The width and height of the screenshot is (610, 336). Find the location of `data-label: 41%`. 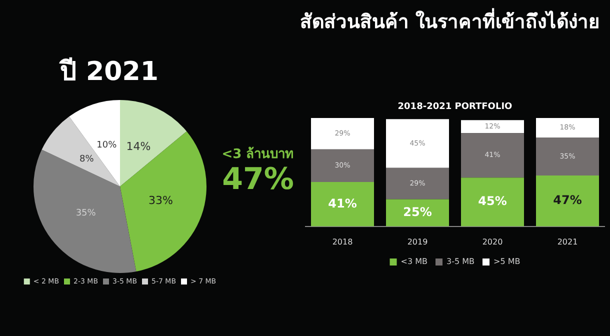

data-label: 41% is located at coordinates (342, 203).